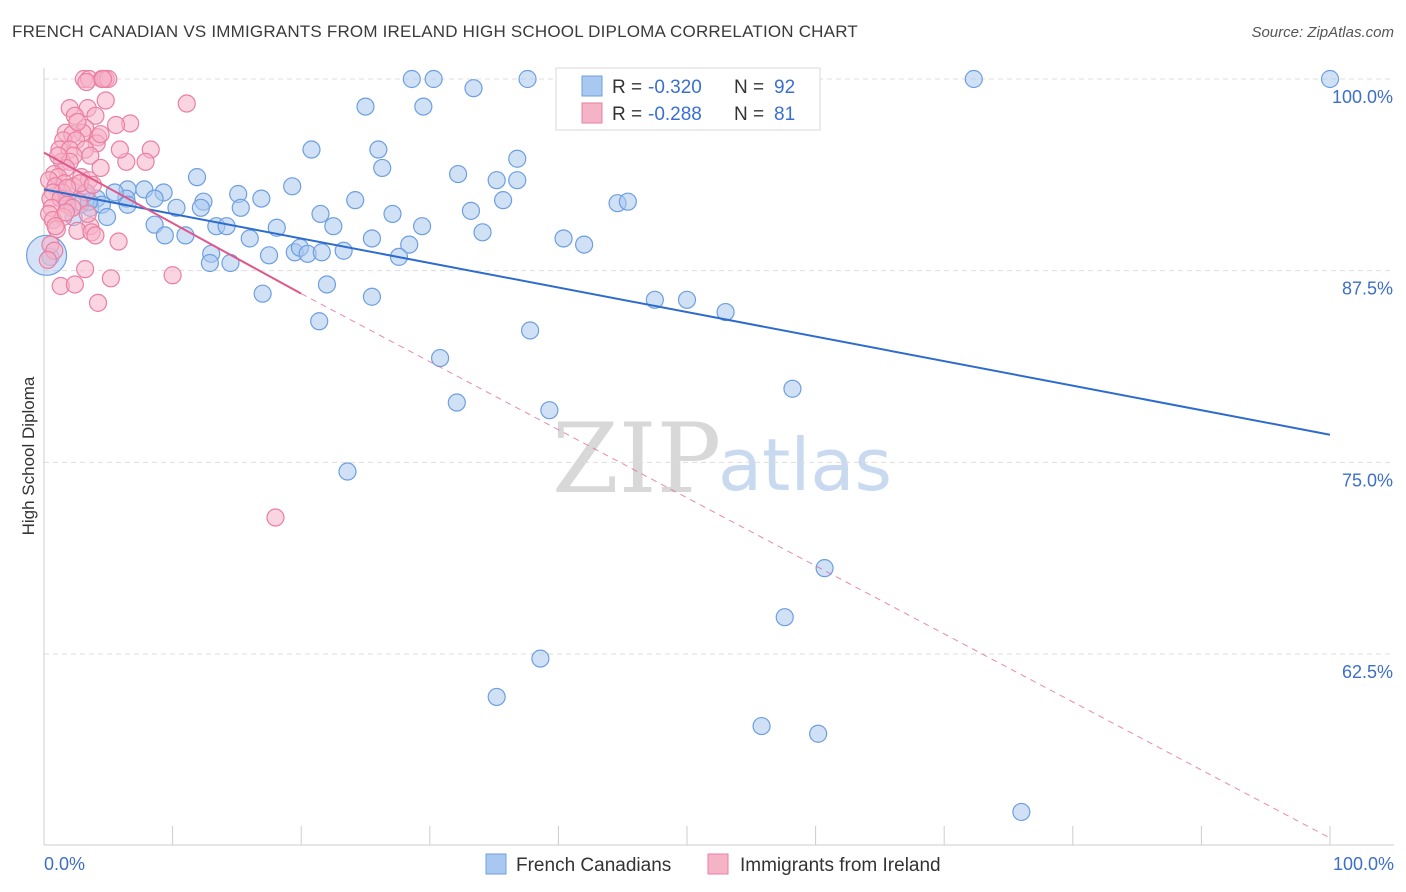  What do you see at coordinates (28, 455) in the screenshot?
I see `y-axis-label: High School Diploma` at bounding box center [28, 455].